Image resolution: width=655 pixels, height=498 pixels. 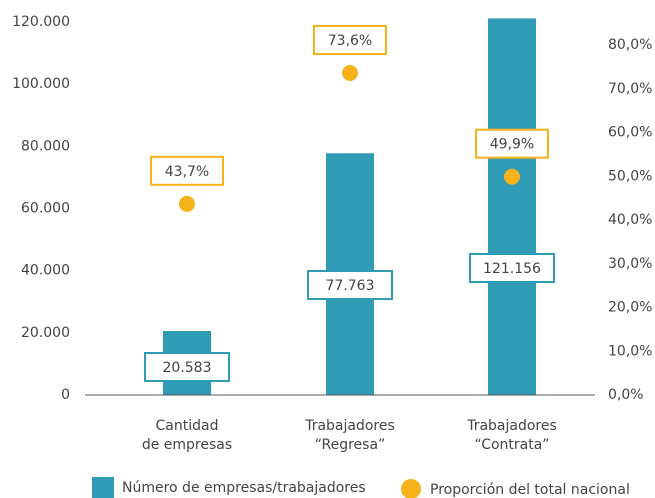 What do you see at coordinates (630, 308) in the screenshot?
I see `y2-tick-label: 20,0%` at bounding box center [630, 308].